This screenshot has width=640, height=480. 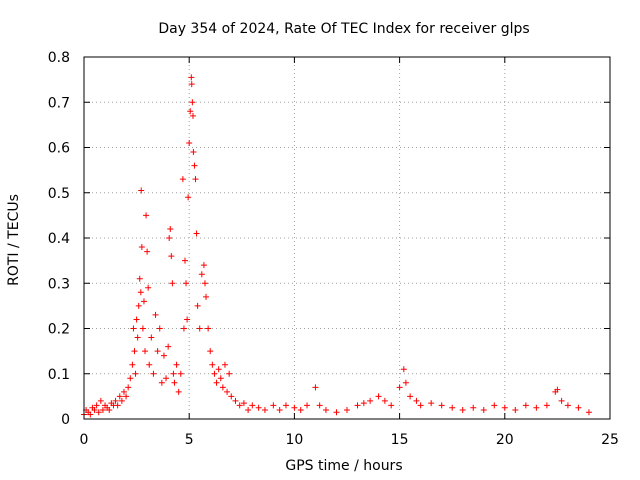 I want to click on x-tick-label: 20, so click(x=505, y=440).